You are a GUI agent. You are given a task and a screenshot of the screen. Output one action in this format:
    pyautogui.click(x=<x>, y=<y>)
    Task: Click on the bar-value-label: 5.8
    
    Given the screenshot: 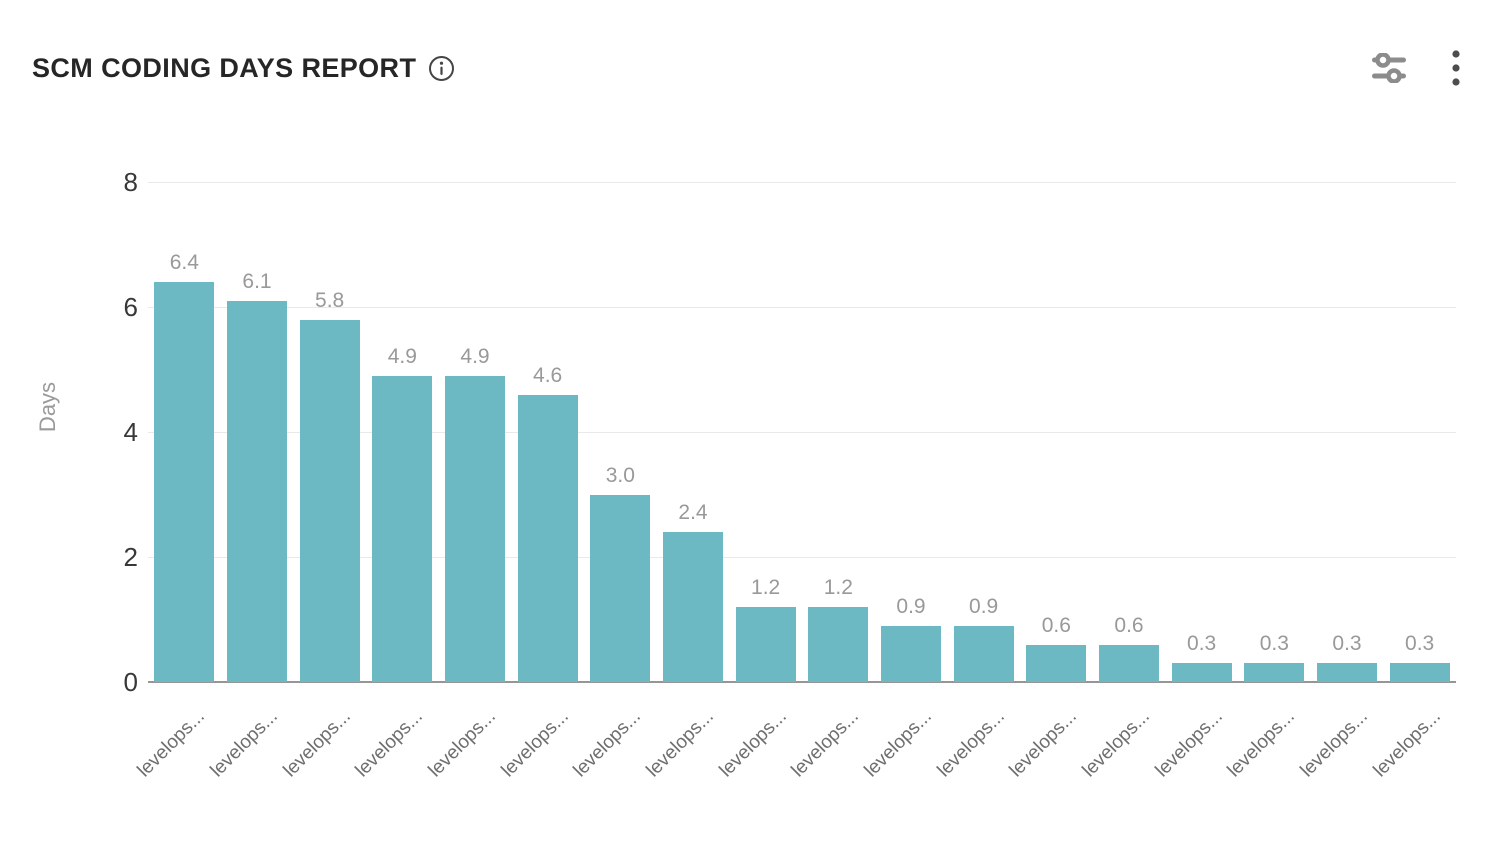 What is the action you would take?
    pyautogui.click(x=330, y=300)
    